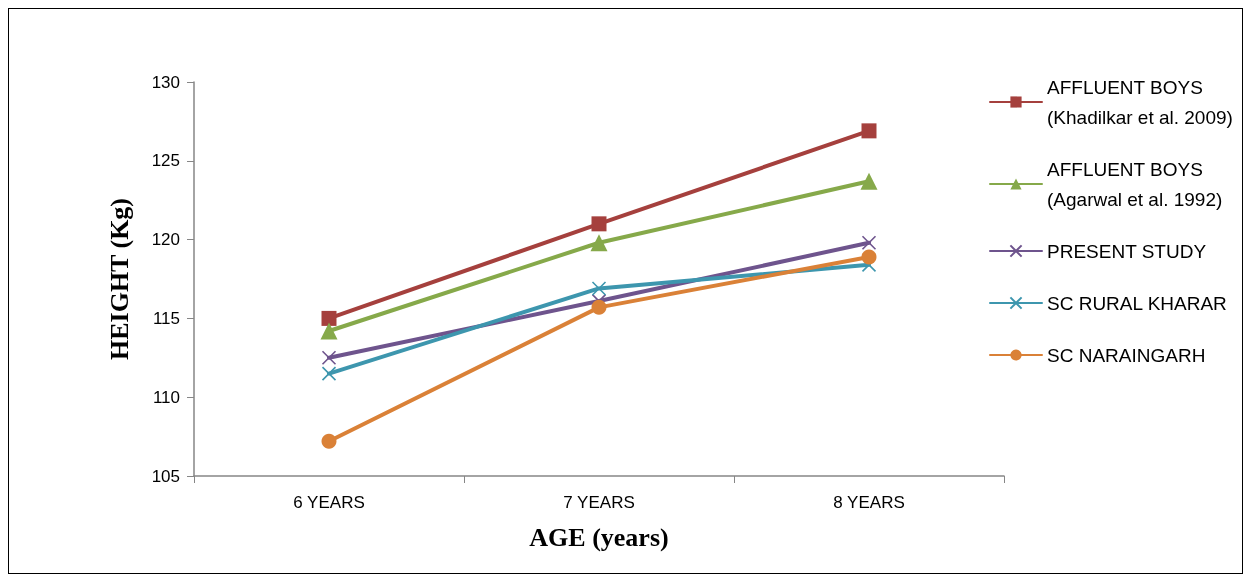 This screenshot has height=584, width=1255. What do you see at coordinates (599, 502) in the screenshot?
I see `x-tick-label: 7 YEARS` at bounding box center [599, 502].